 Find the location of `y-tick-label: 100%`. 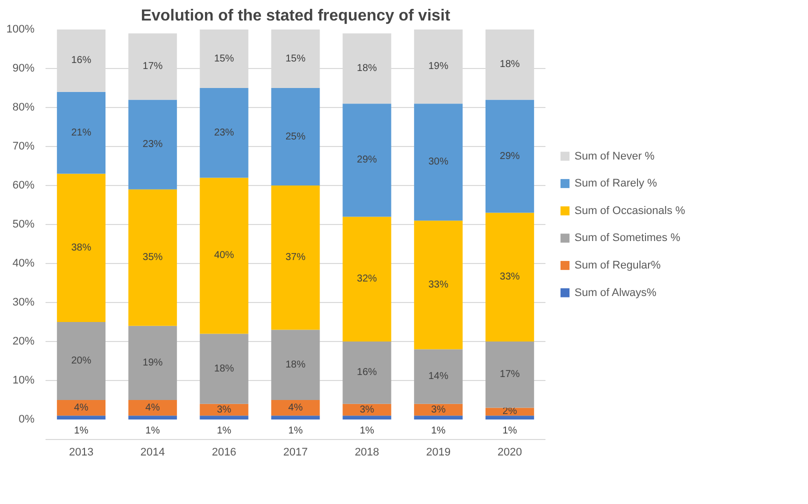

y-tick-label: 100% is located at coordinates (20, 30).